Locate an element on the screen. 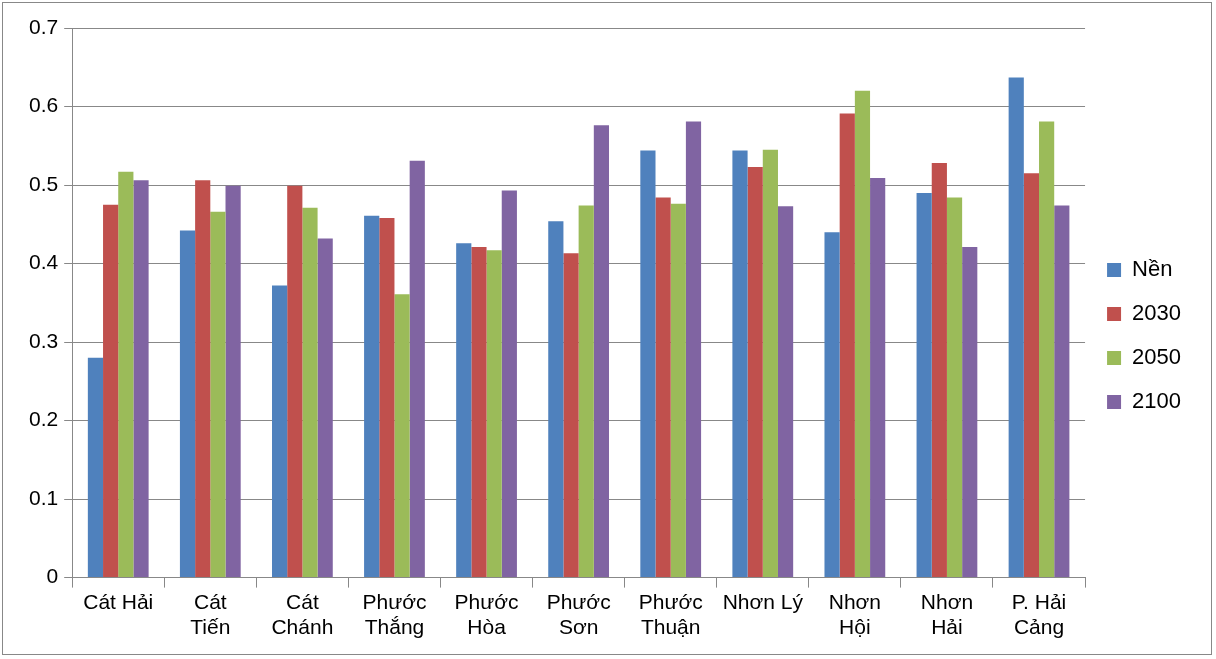 The width and height of the screenshot is (1216, 659). legend-label: Nền is located at coordinates (1152, 269).